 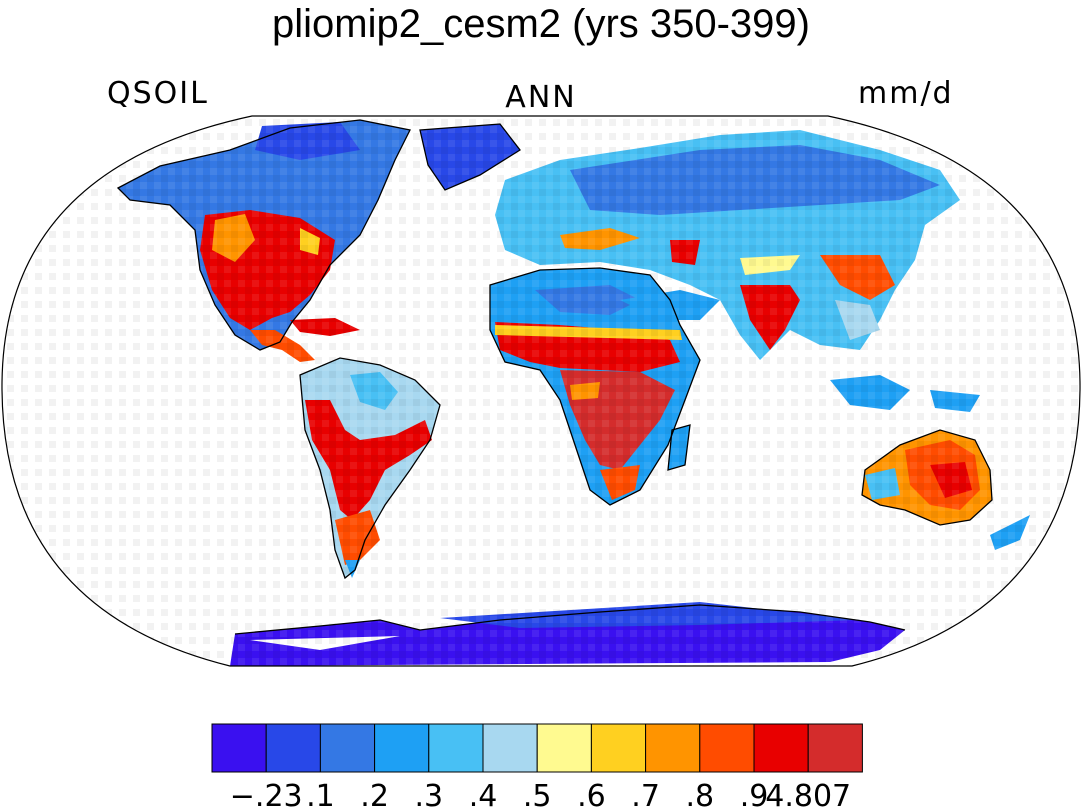 I want to click on colorbar-tick-label: .7, so click(x=645, y=795).